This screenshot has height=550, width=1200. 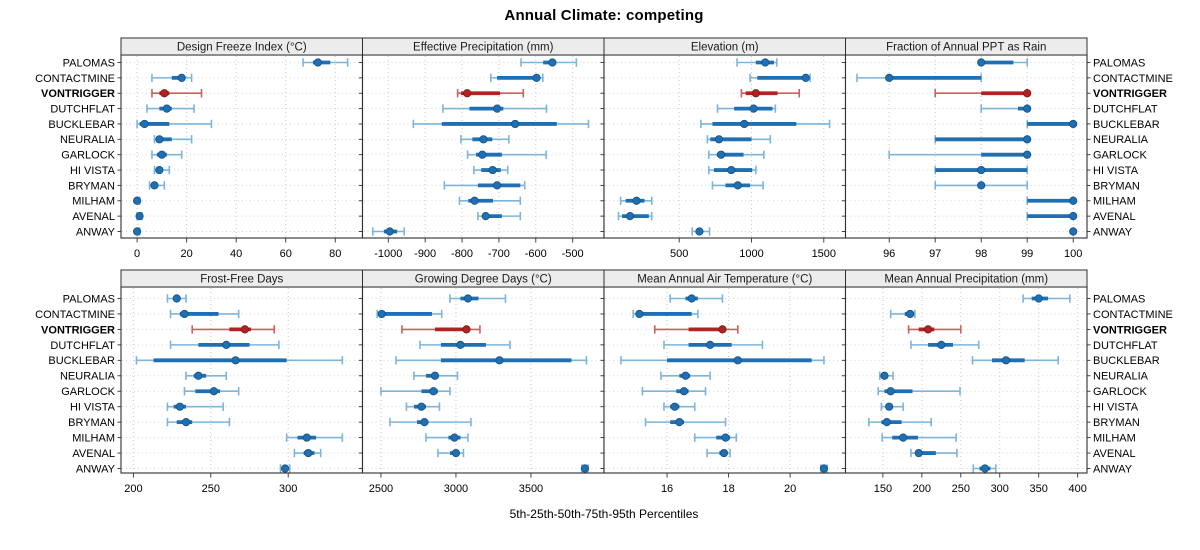 What do you see at coordinates (499, 254) in the screenshot?
I see `axis-tick-label: -700` at bounding box center [499, 254].